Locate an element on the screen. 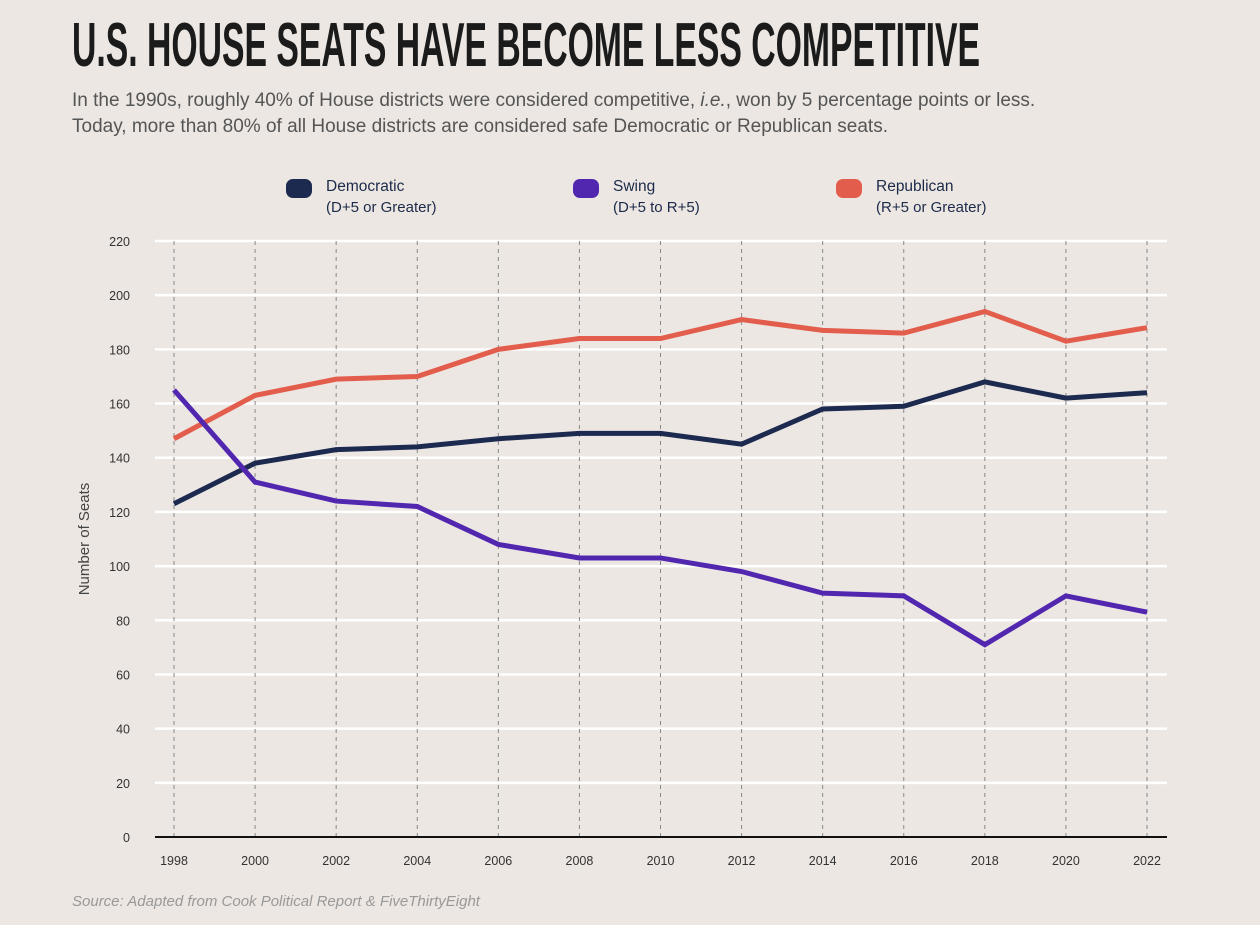 This screenshot has width=1260, height=925. x-tick-label: 2018 is located at coordinates (985, 861).